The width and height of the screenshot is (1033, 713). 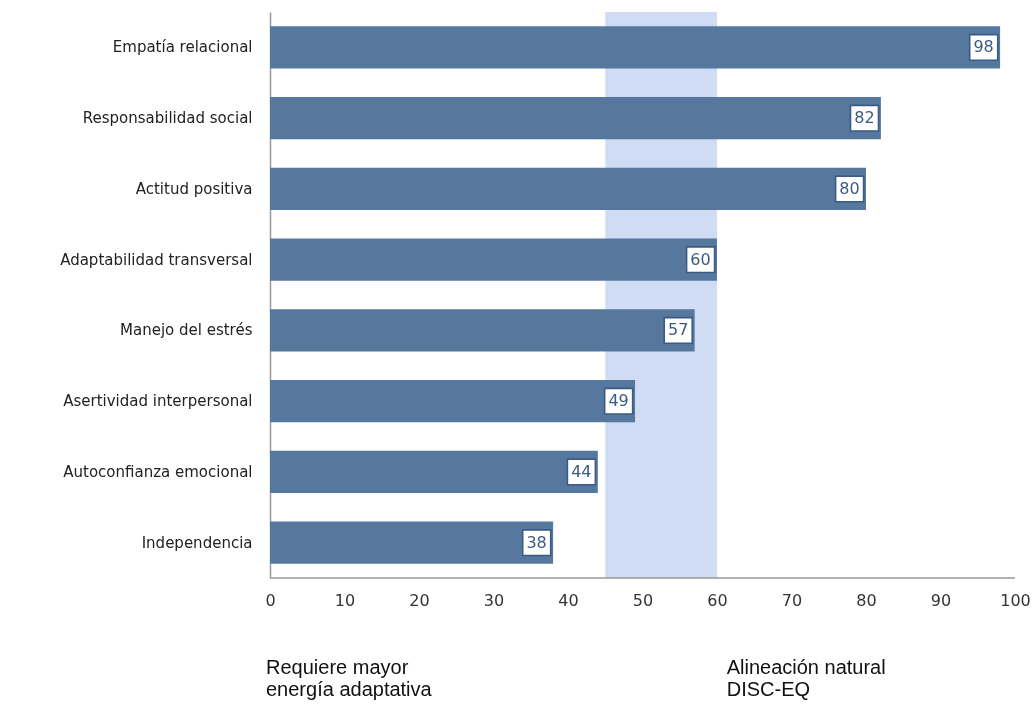 What do you see at coordinates (156, 259) in the screenshot?
I see `y-tick-label: Adaptabilidad transversal` at bounding box center [156, 259].